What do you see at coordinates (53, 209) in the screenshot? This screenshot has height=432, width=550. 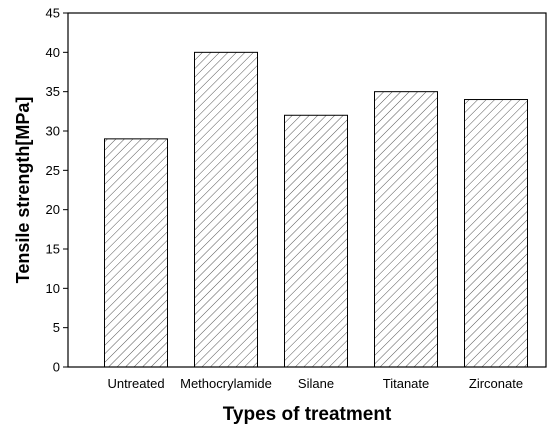 I see `y-tick-label: 20` at bounding box center [53, 209].